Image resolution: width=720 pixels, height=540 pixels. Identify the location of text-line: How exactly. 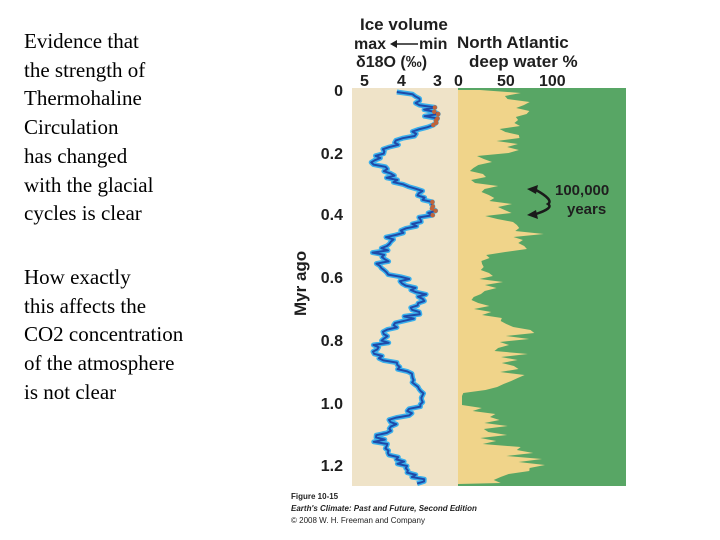
(77, 277).